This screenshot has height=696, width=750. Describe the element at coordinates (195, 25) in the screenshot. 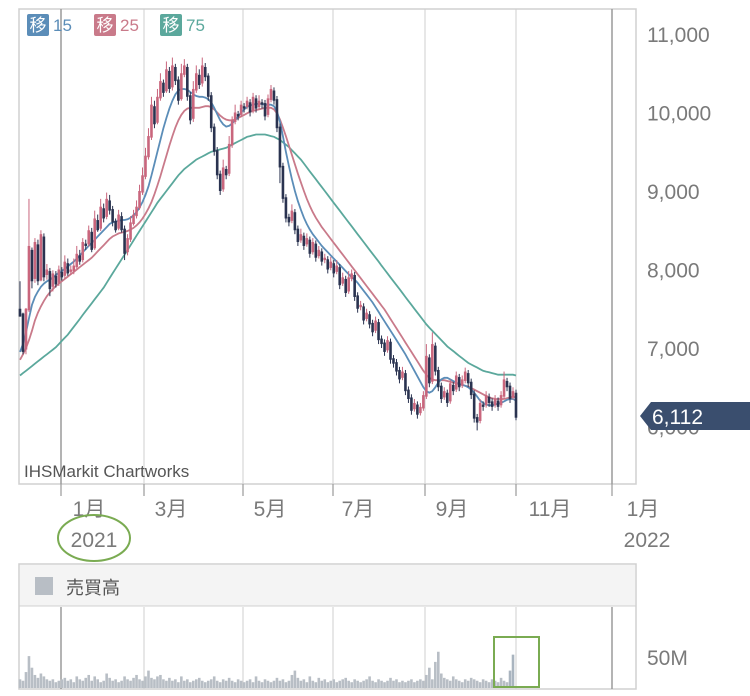

I see `legend-period-ma75: 75` at that location.